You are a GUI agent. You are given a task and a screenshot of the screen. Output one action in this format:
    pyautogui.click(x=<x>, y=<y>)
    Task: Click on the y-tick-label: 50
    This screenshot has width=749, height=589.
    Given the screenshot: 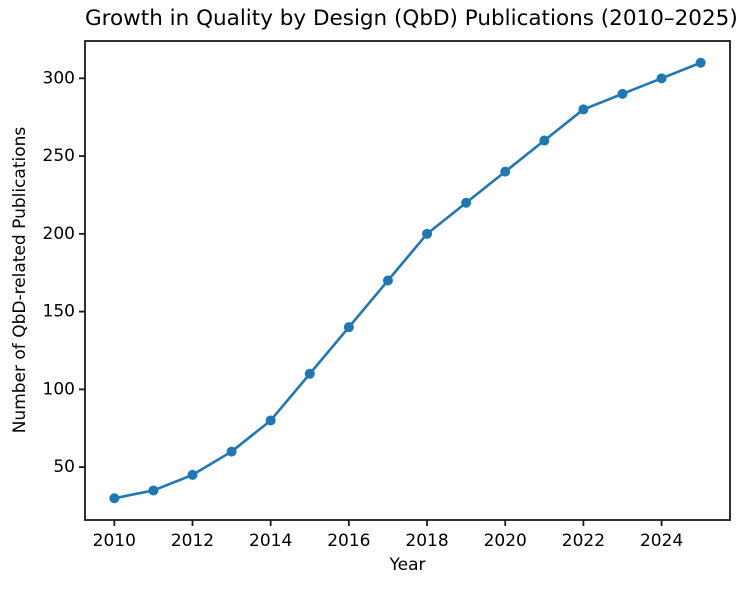 What is the action you would take?
    pyautogui.click(x=64, y=467)
    